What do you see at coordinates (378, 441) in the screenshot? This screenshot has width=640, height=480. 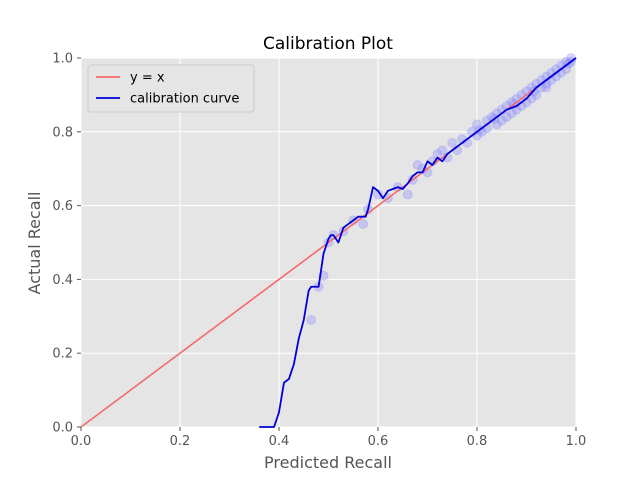 I see `x-tick-label: 0.6` at bounding box center [378, 441].